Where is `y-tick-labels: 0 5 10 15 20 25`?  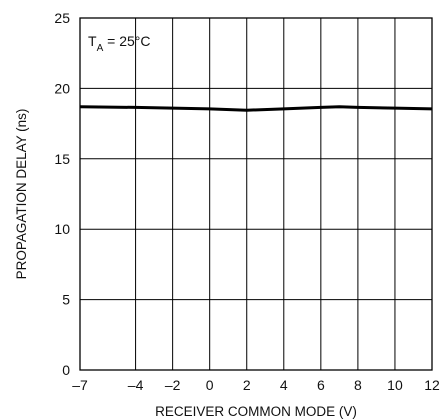 y-tick-labels: 0 5 10 15 20 25 is located at coordinates (62, 194).